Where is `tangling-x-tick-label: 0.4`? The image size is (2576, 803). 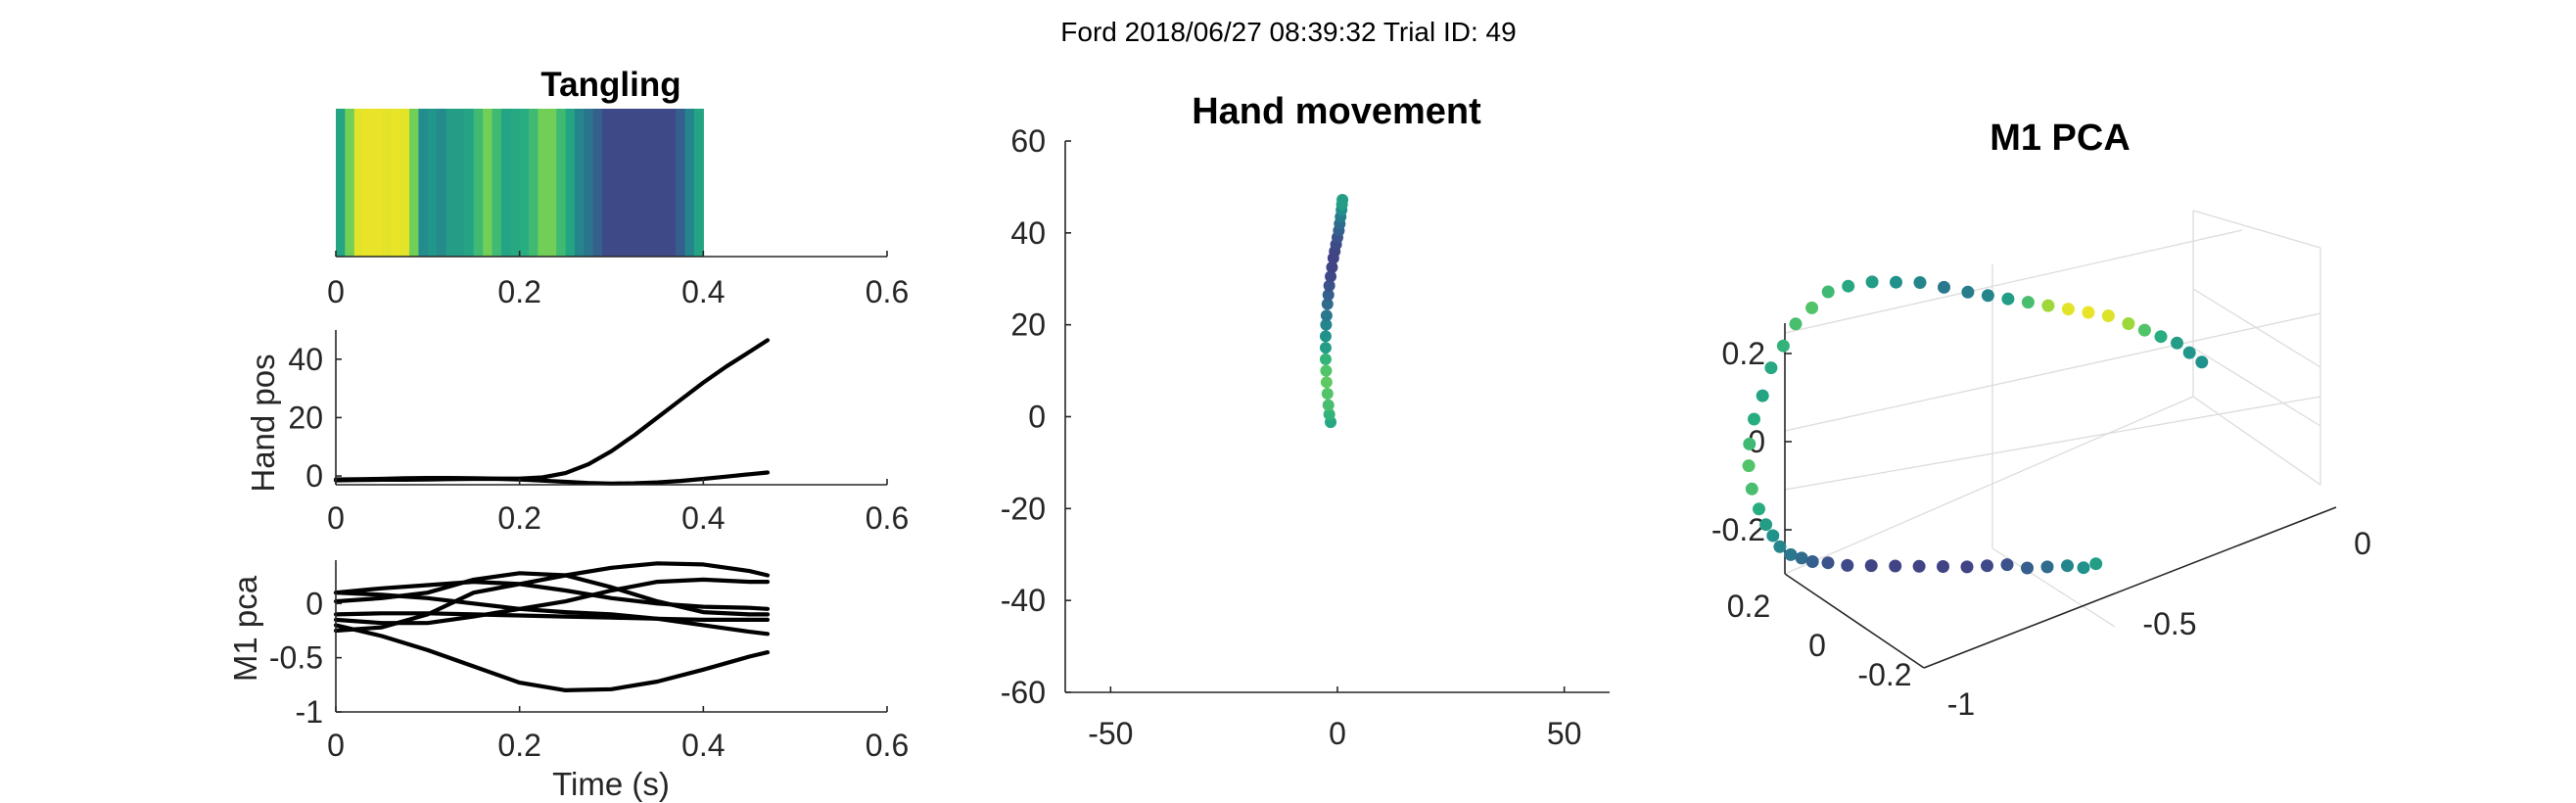 tangling-x-tick-label: 0.4 is located at coordinates (703, 291).